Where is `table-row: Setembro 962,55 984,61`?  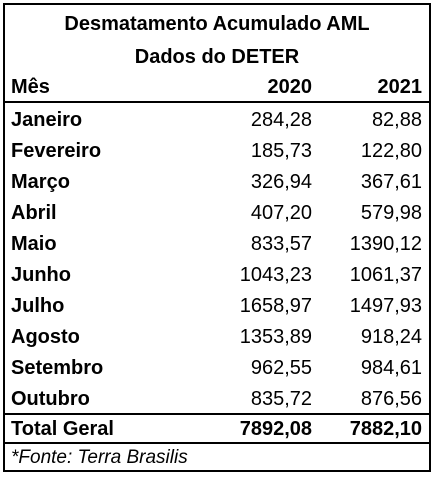
table-row: Setembro 962,55 984,61 is located at coordinates (217, 367).